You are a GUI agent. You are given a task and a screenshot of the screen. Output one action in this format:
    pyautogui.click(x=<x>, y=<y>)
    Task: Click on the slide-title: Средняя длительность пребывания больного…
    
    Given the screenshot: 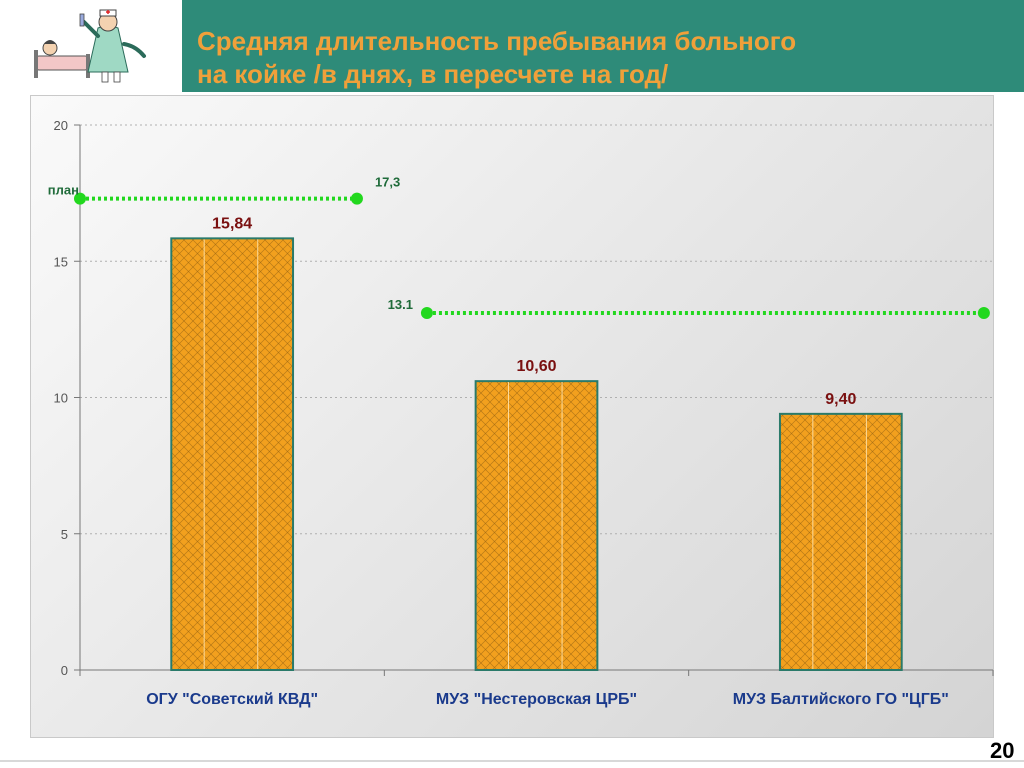 What is the action you would take?
    pyautogui.click(x=607, y=58)
    